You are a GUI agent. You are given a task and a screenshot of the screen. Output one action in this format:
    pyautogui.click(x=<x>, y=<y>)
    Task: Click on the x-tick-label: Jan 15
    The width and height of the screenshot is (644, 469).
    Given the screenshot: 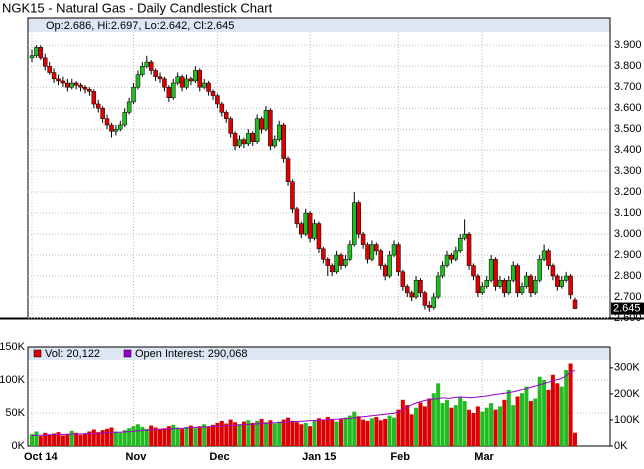 What is the action you would take?
    pyautogui.click(x=319, y=457)
    